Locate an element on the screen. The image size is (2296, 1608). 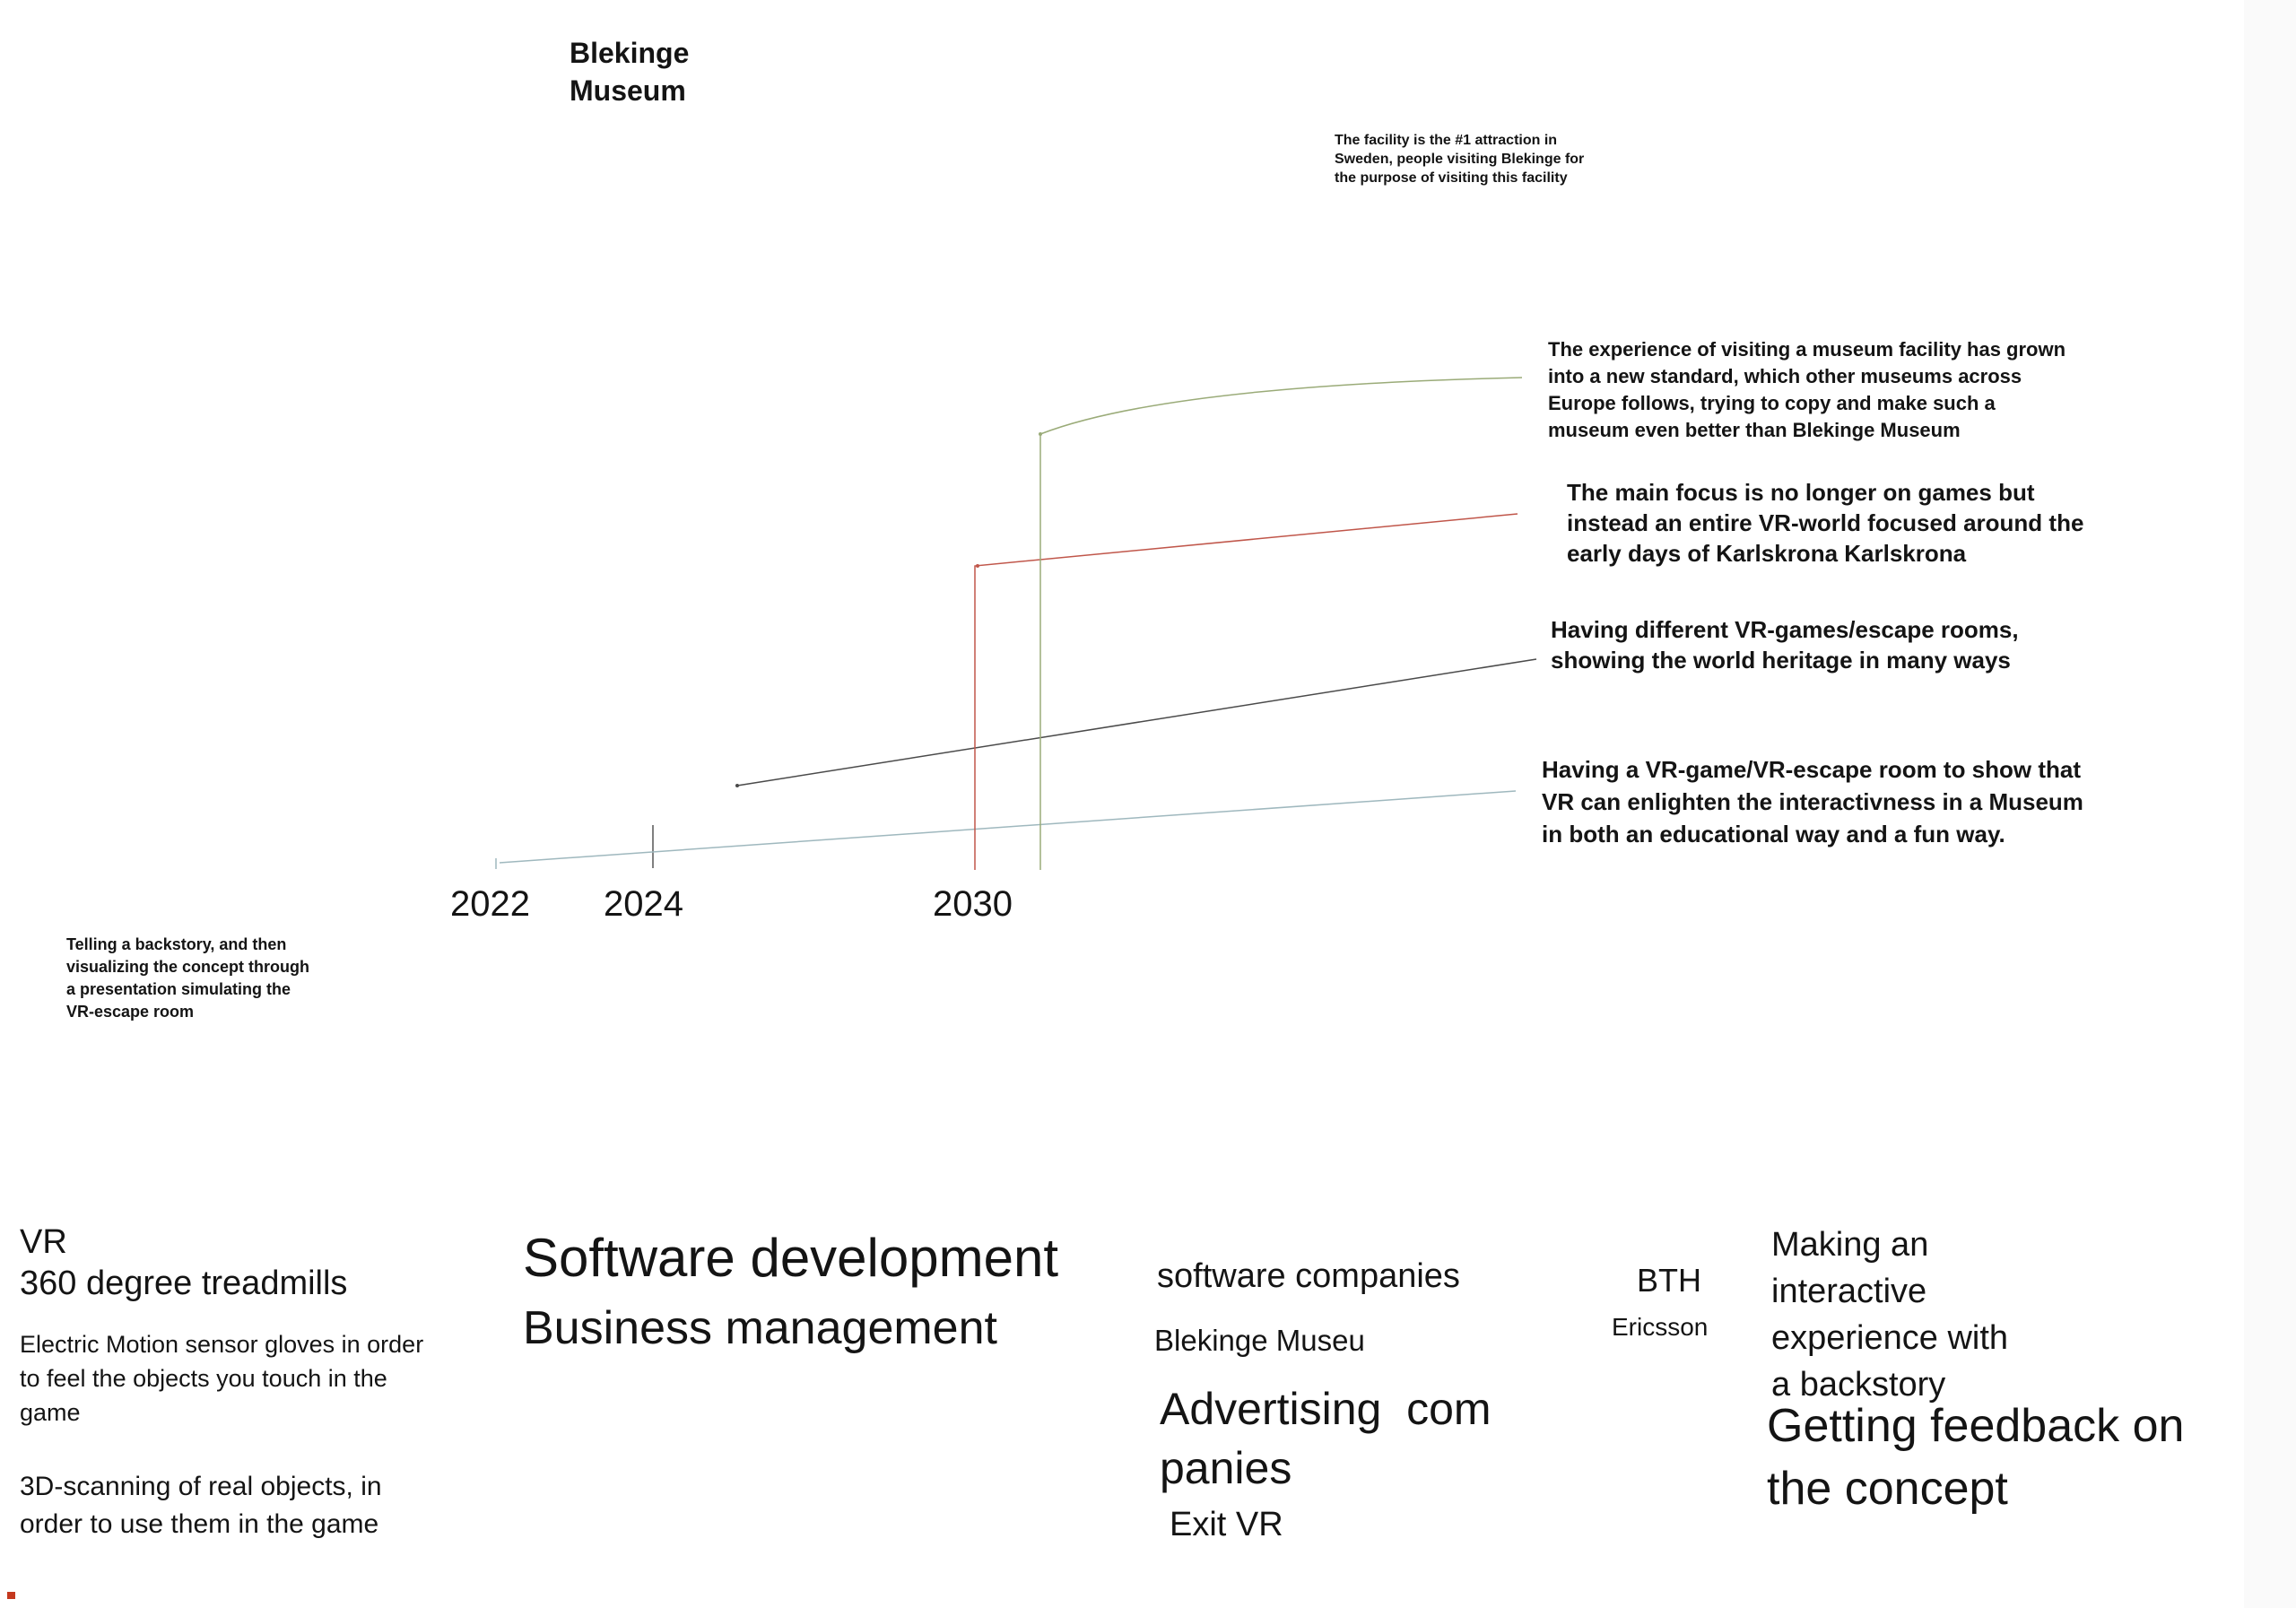
competence-software: Software development is located at coordinates (791, 1258).